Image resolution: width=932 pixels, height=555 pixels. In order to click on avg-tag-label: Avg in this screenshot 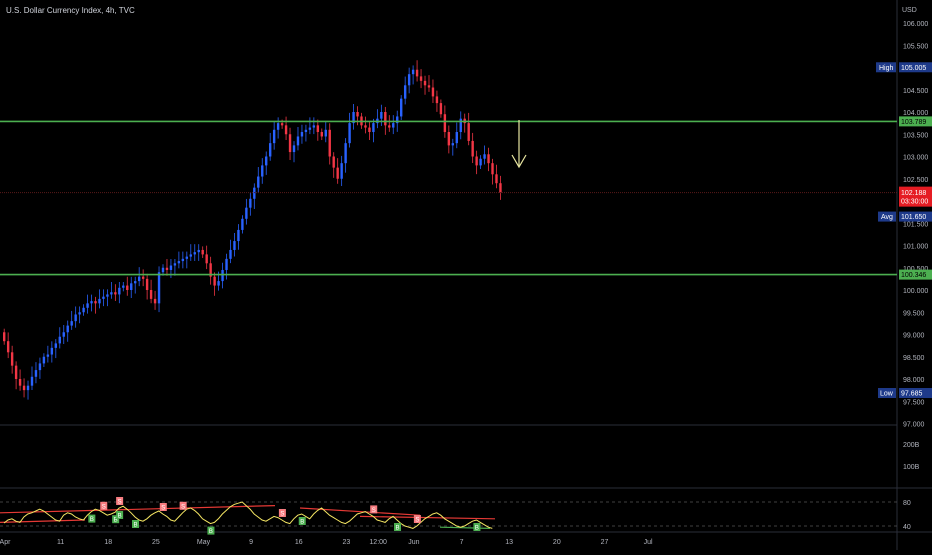, I will do `click(887, 217)`.